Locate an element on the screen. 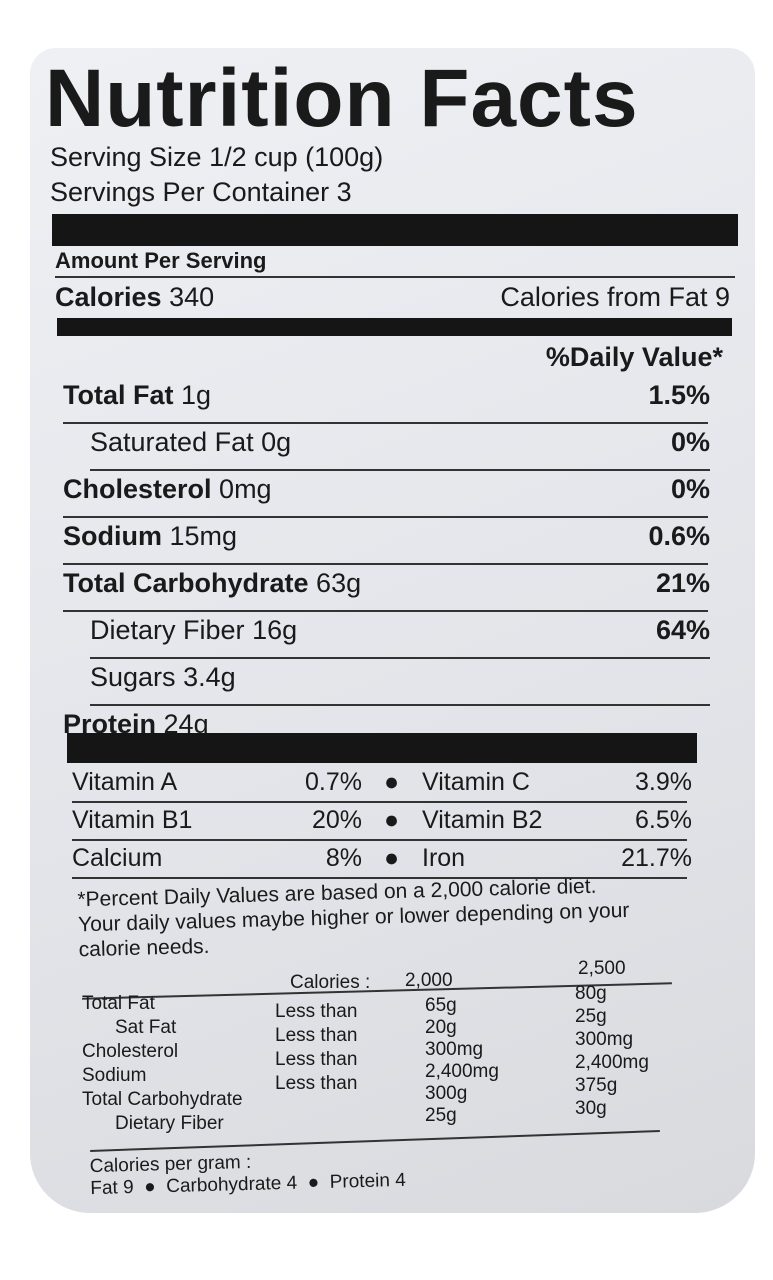  nutrient-row: Sugars 3.4g is located at coordinates (400, 677).